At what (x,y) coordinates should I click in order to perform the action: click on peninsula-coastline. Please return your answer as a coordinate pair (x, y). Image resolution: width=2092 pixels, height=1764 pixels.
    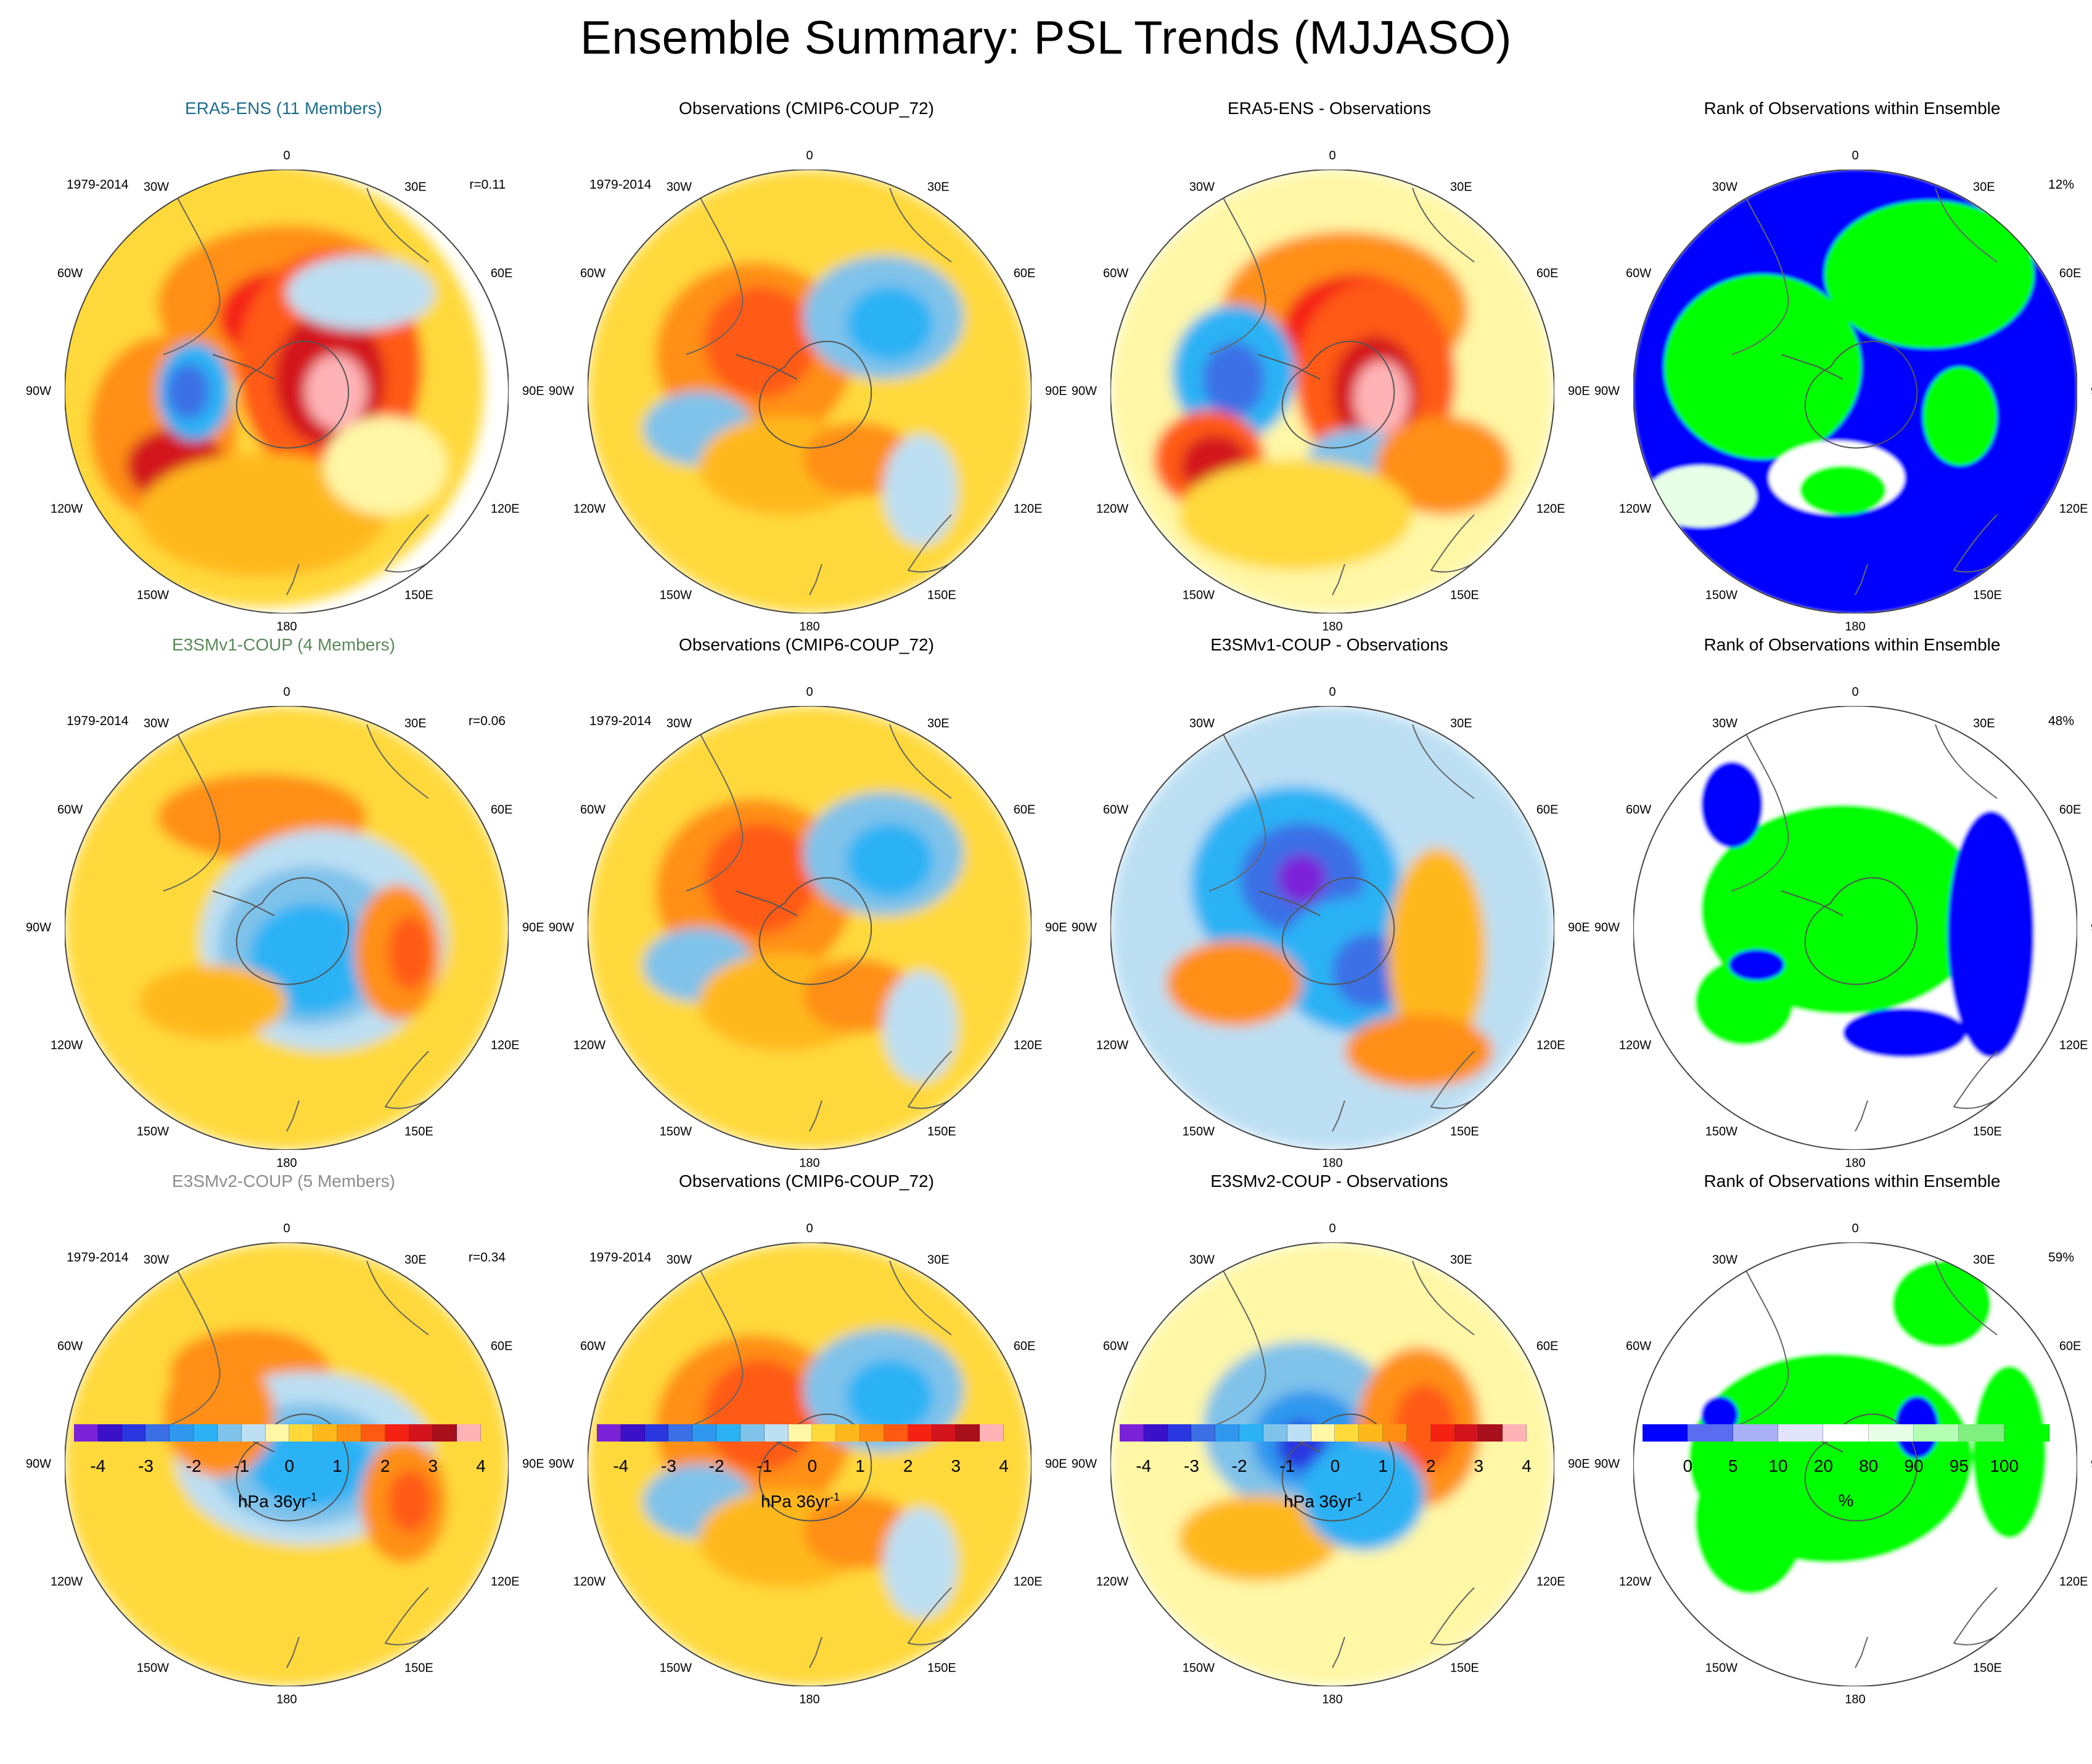
    Looking at the image, I should click on (1290, 367).